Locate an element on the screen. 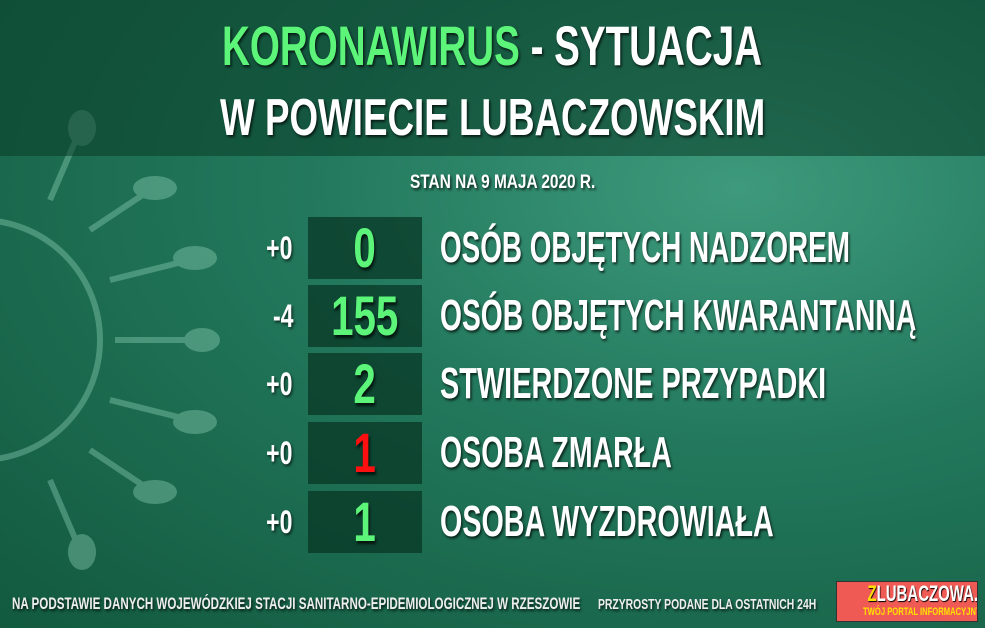 This screenshot has width=985, height=628. title-line-1: KORONAWIRUS - SYTUACJA is located at coordinates (492, 46).